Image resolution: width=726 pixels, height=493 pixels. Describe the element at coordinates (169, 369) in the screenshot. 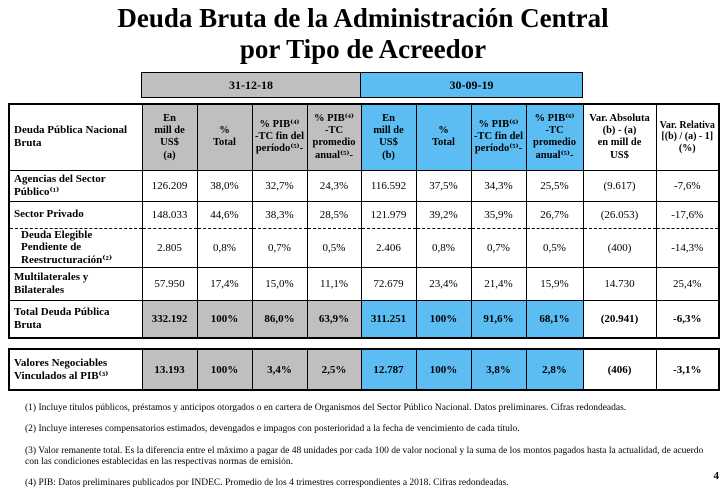

I see `data-cell: 13.193` at that location.